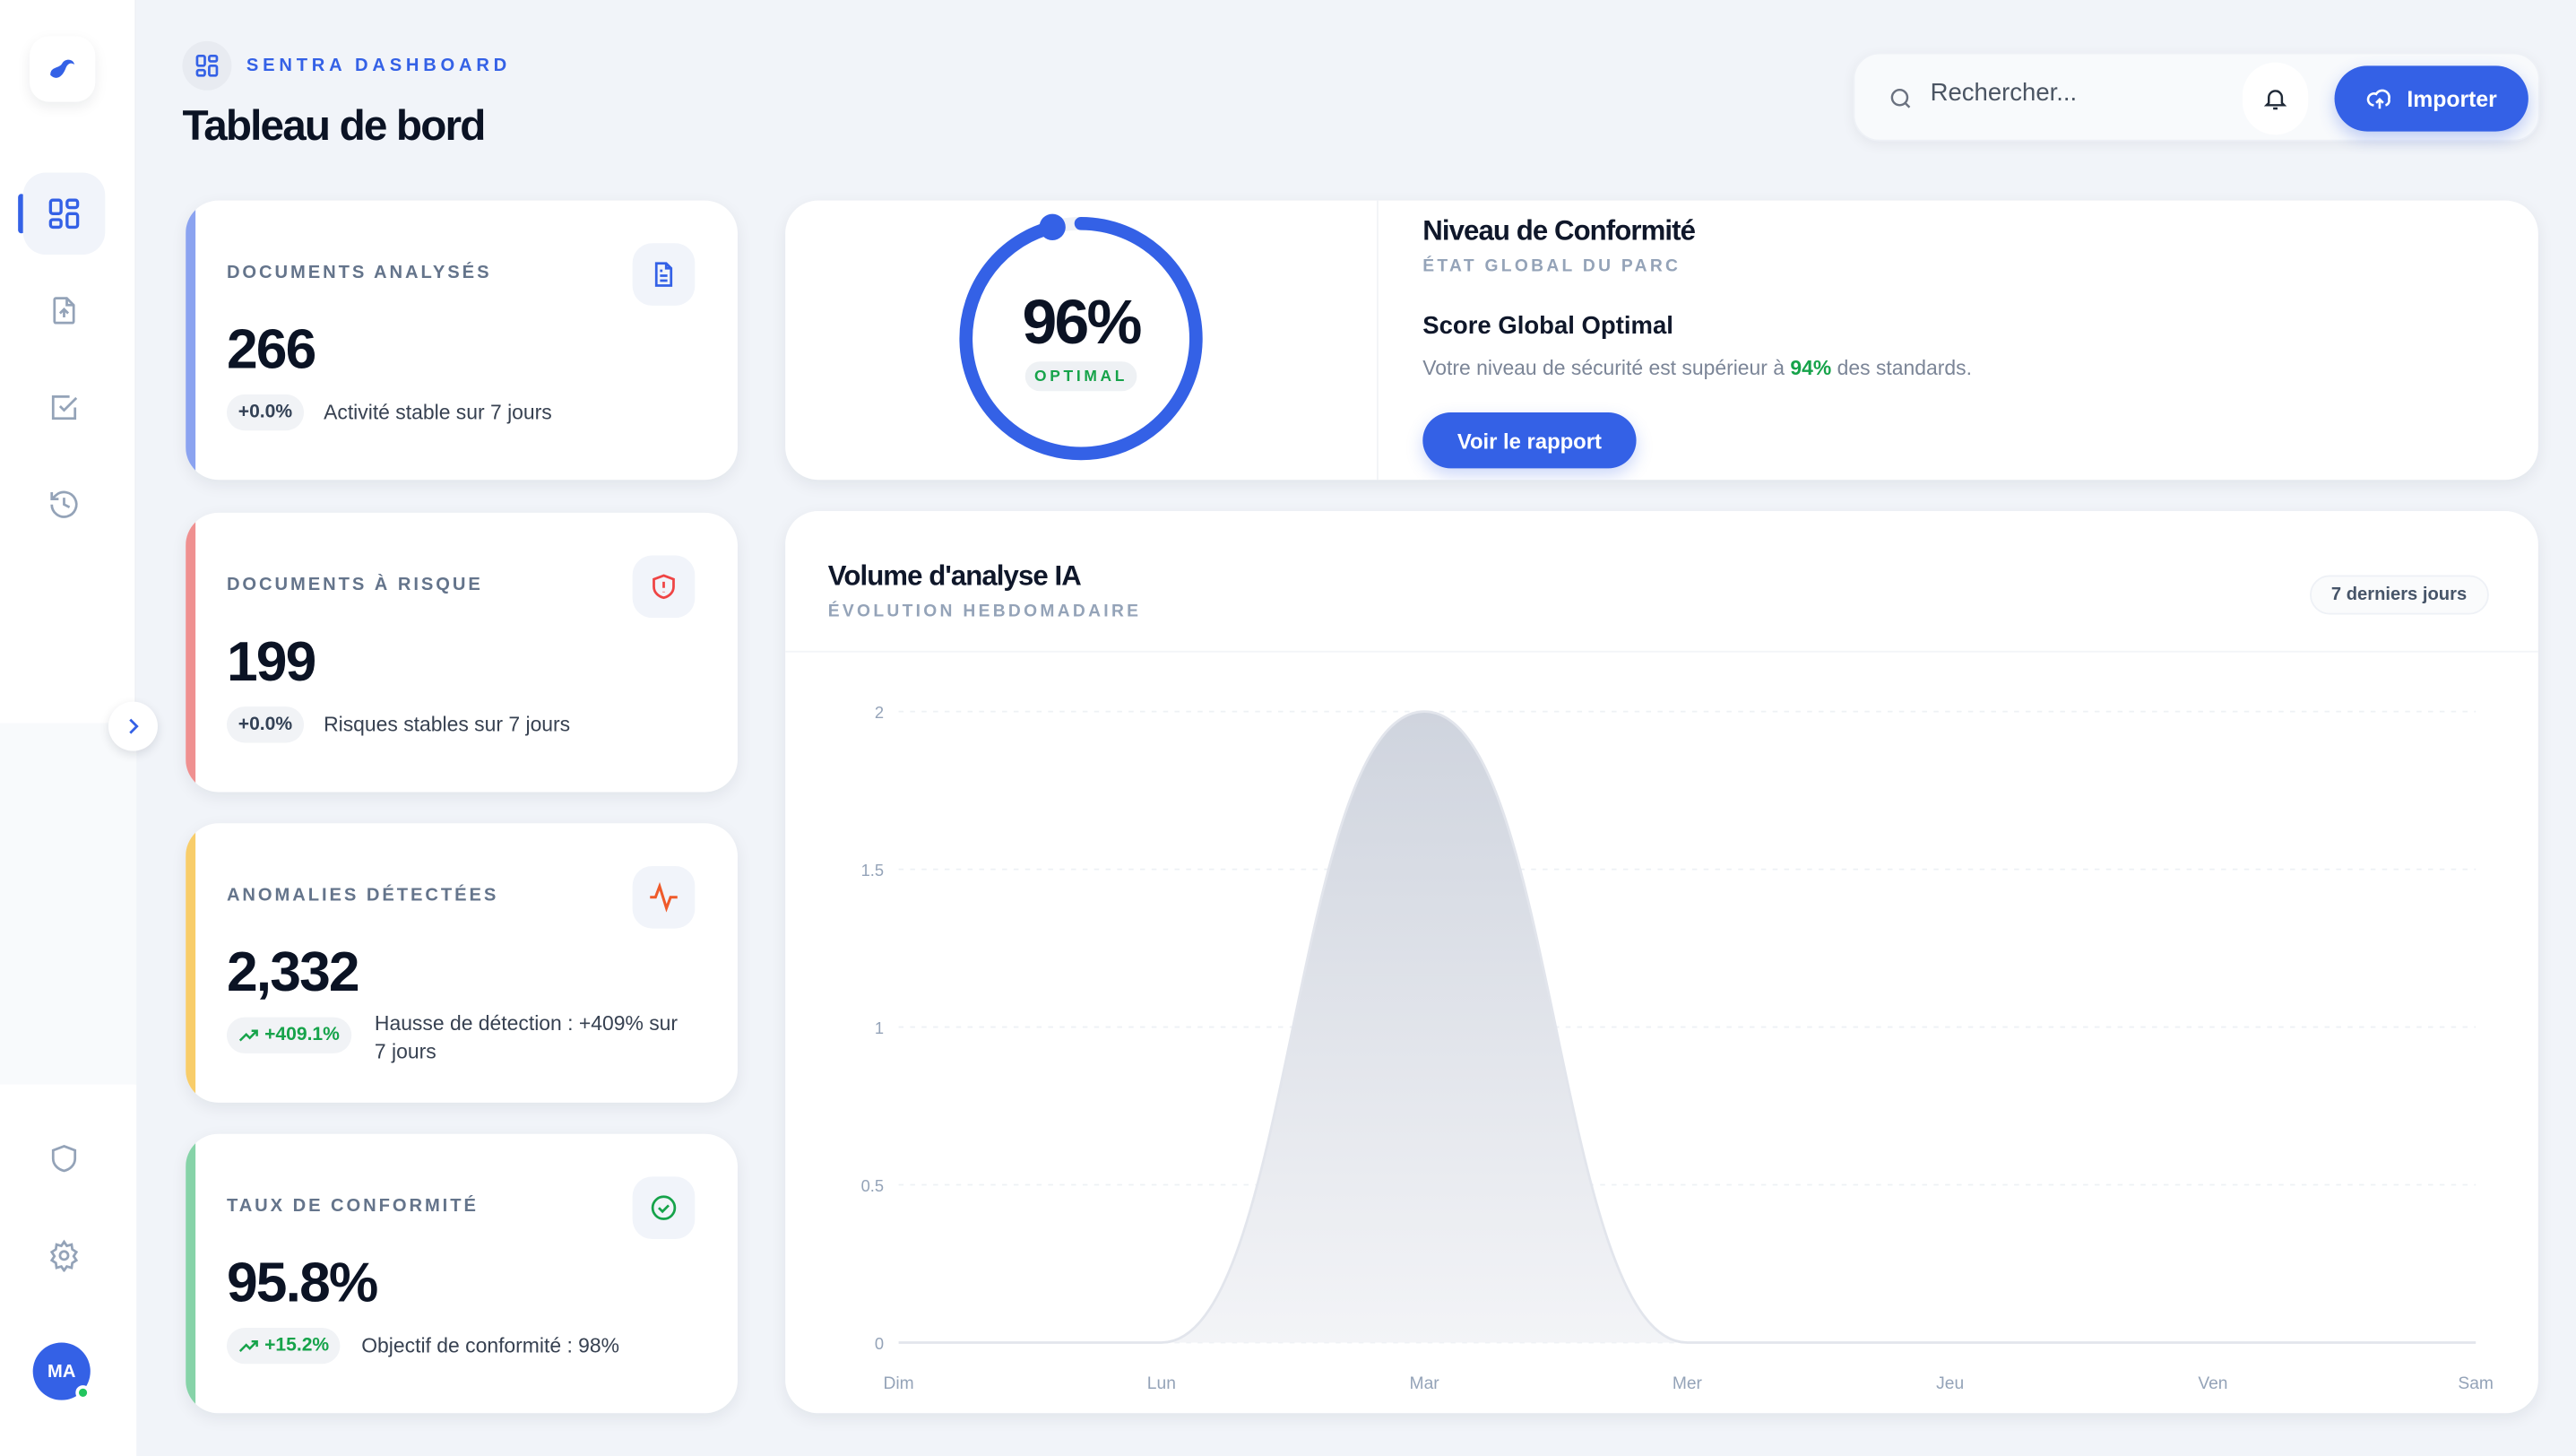 This screenshot has height=1456, width=2576. Describe the element at coordinates (1052, 226) in the screenshot. I see `compliance-ring-knob` at that location.